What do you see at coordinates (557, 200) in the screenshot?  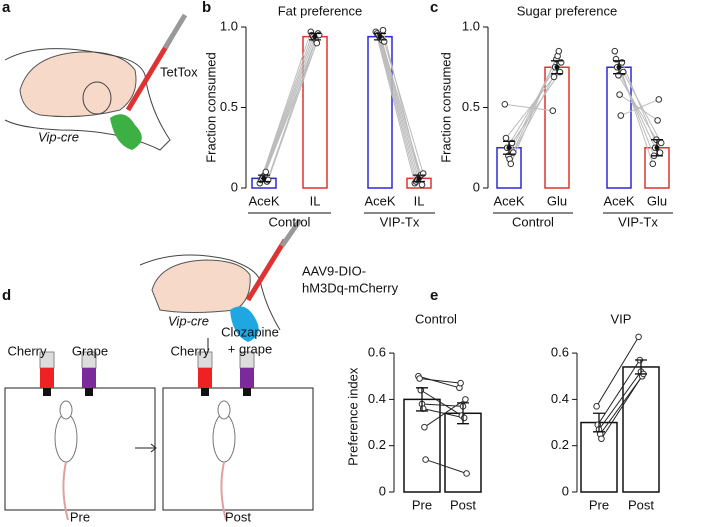 I see `x-tick-label: Glu` at bounding box center [557, 200].